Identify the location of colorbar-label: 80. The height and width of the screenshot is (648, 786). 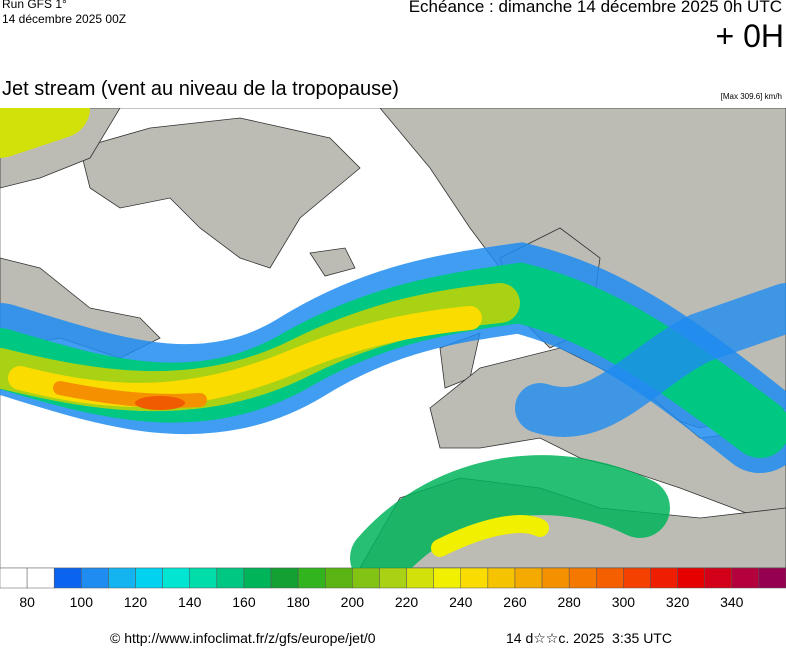
(27, 602).